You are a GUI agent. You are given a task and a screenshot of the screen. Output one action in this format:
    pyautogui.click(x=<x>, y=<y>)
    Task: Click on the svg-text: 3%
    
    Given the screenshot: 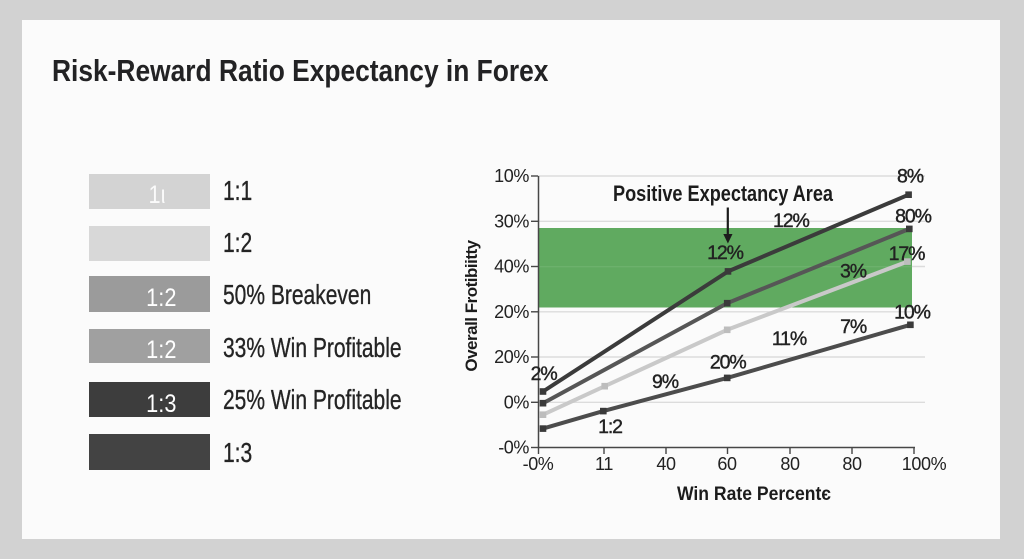 What is the action you would take?
    pyautogui.click(x=853, y=272)
    